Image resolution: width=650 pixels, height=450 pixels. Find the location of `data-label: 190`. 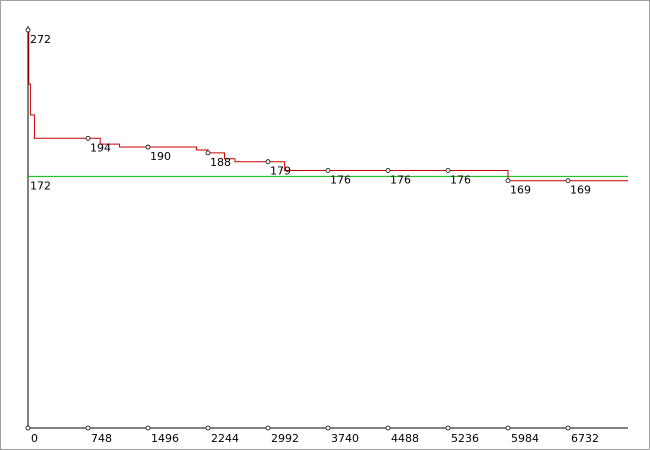

data-label: 190 is located at coordinates (160, 156).